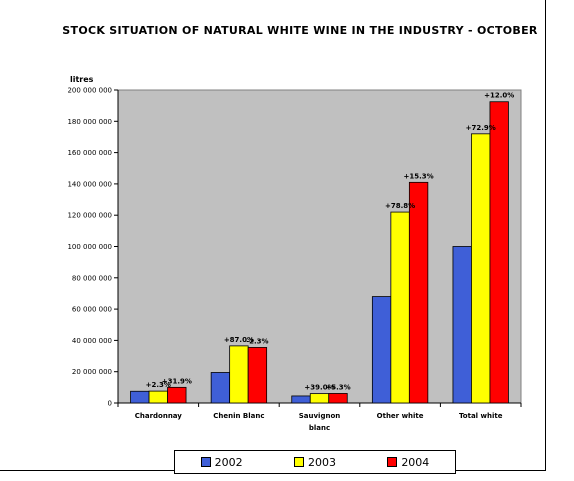  I want to click on legend-item-2004: 2004, so click(408, 462).